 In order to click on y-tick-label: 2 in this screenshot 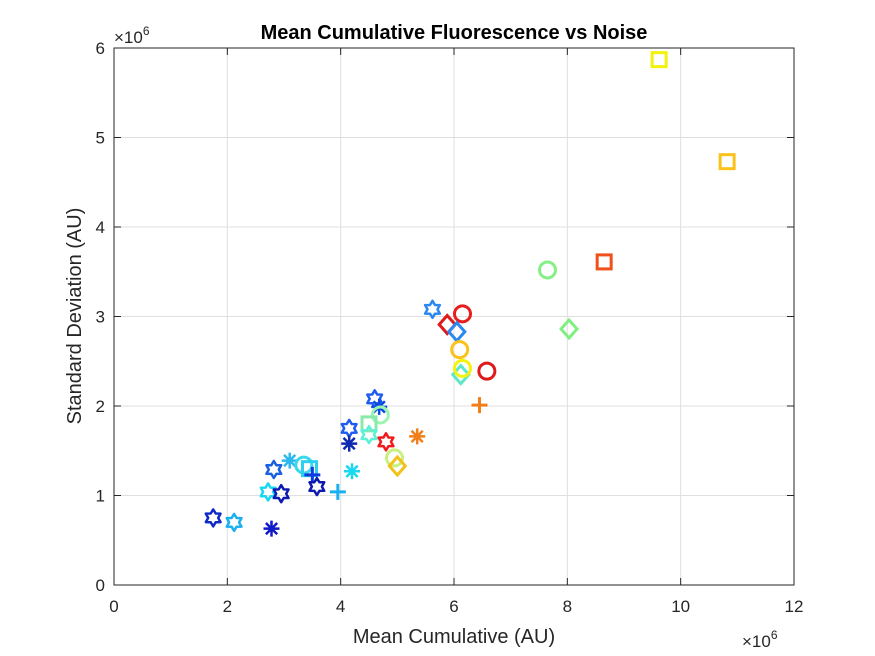, I will do `click(100, 406)`.